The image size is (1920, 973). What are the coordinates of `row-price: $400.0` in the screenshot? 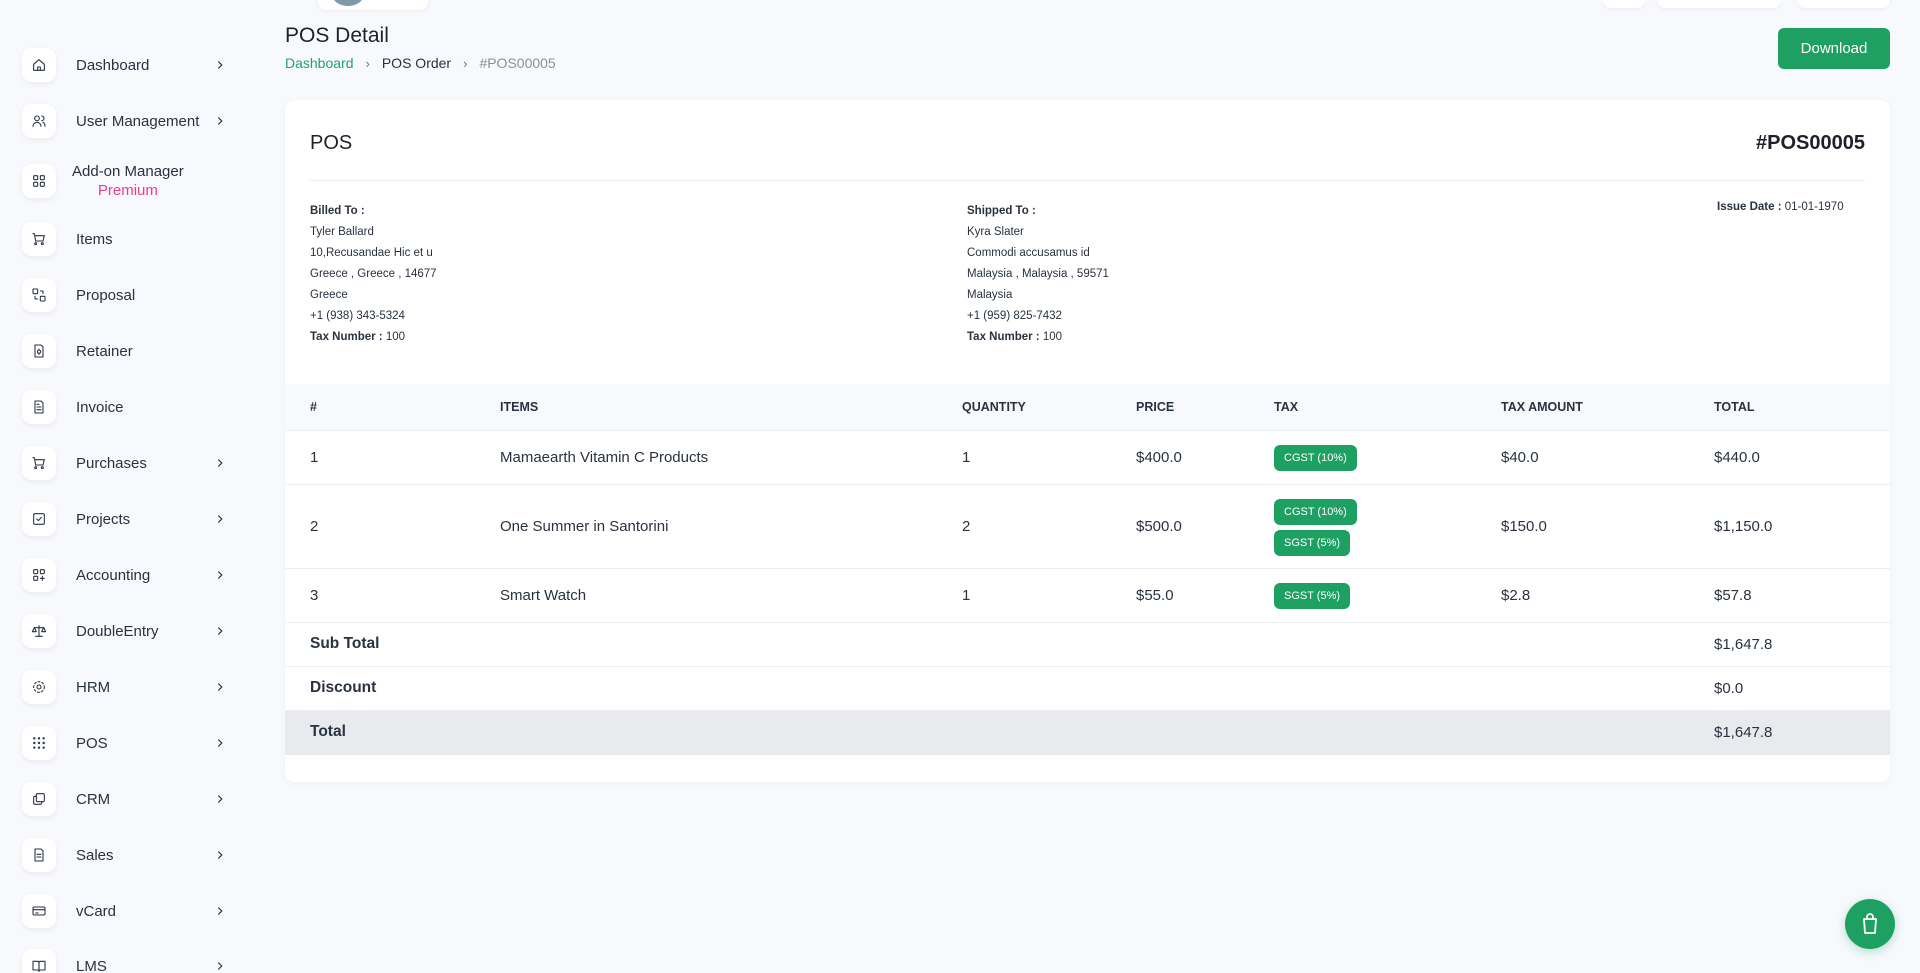 It's located at (1159, 457).